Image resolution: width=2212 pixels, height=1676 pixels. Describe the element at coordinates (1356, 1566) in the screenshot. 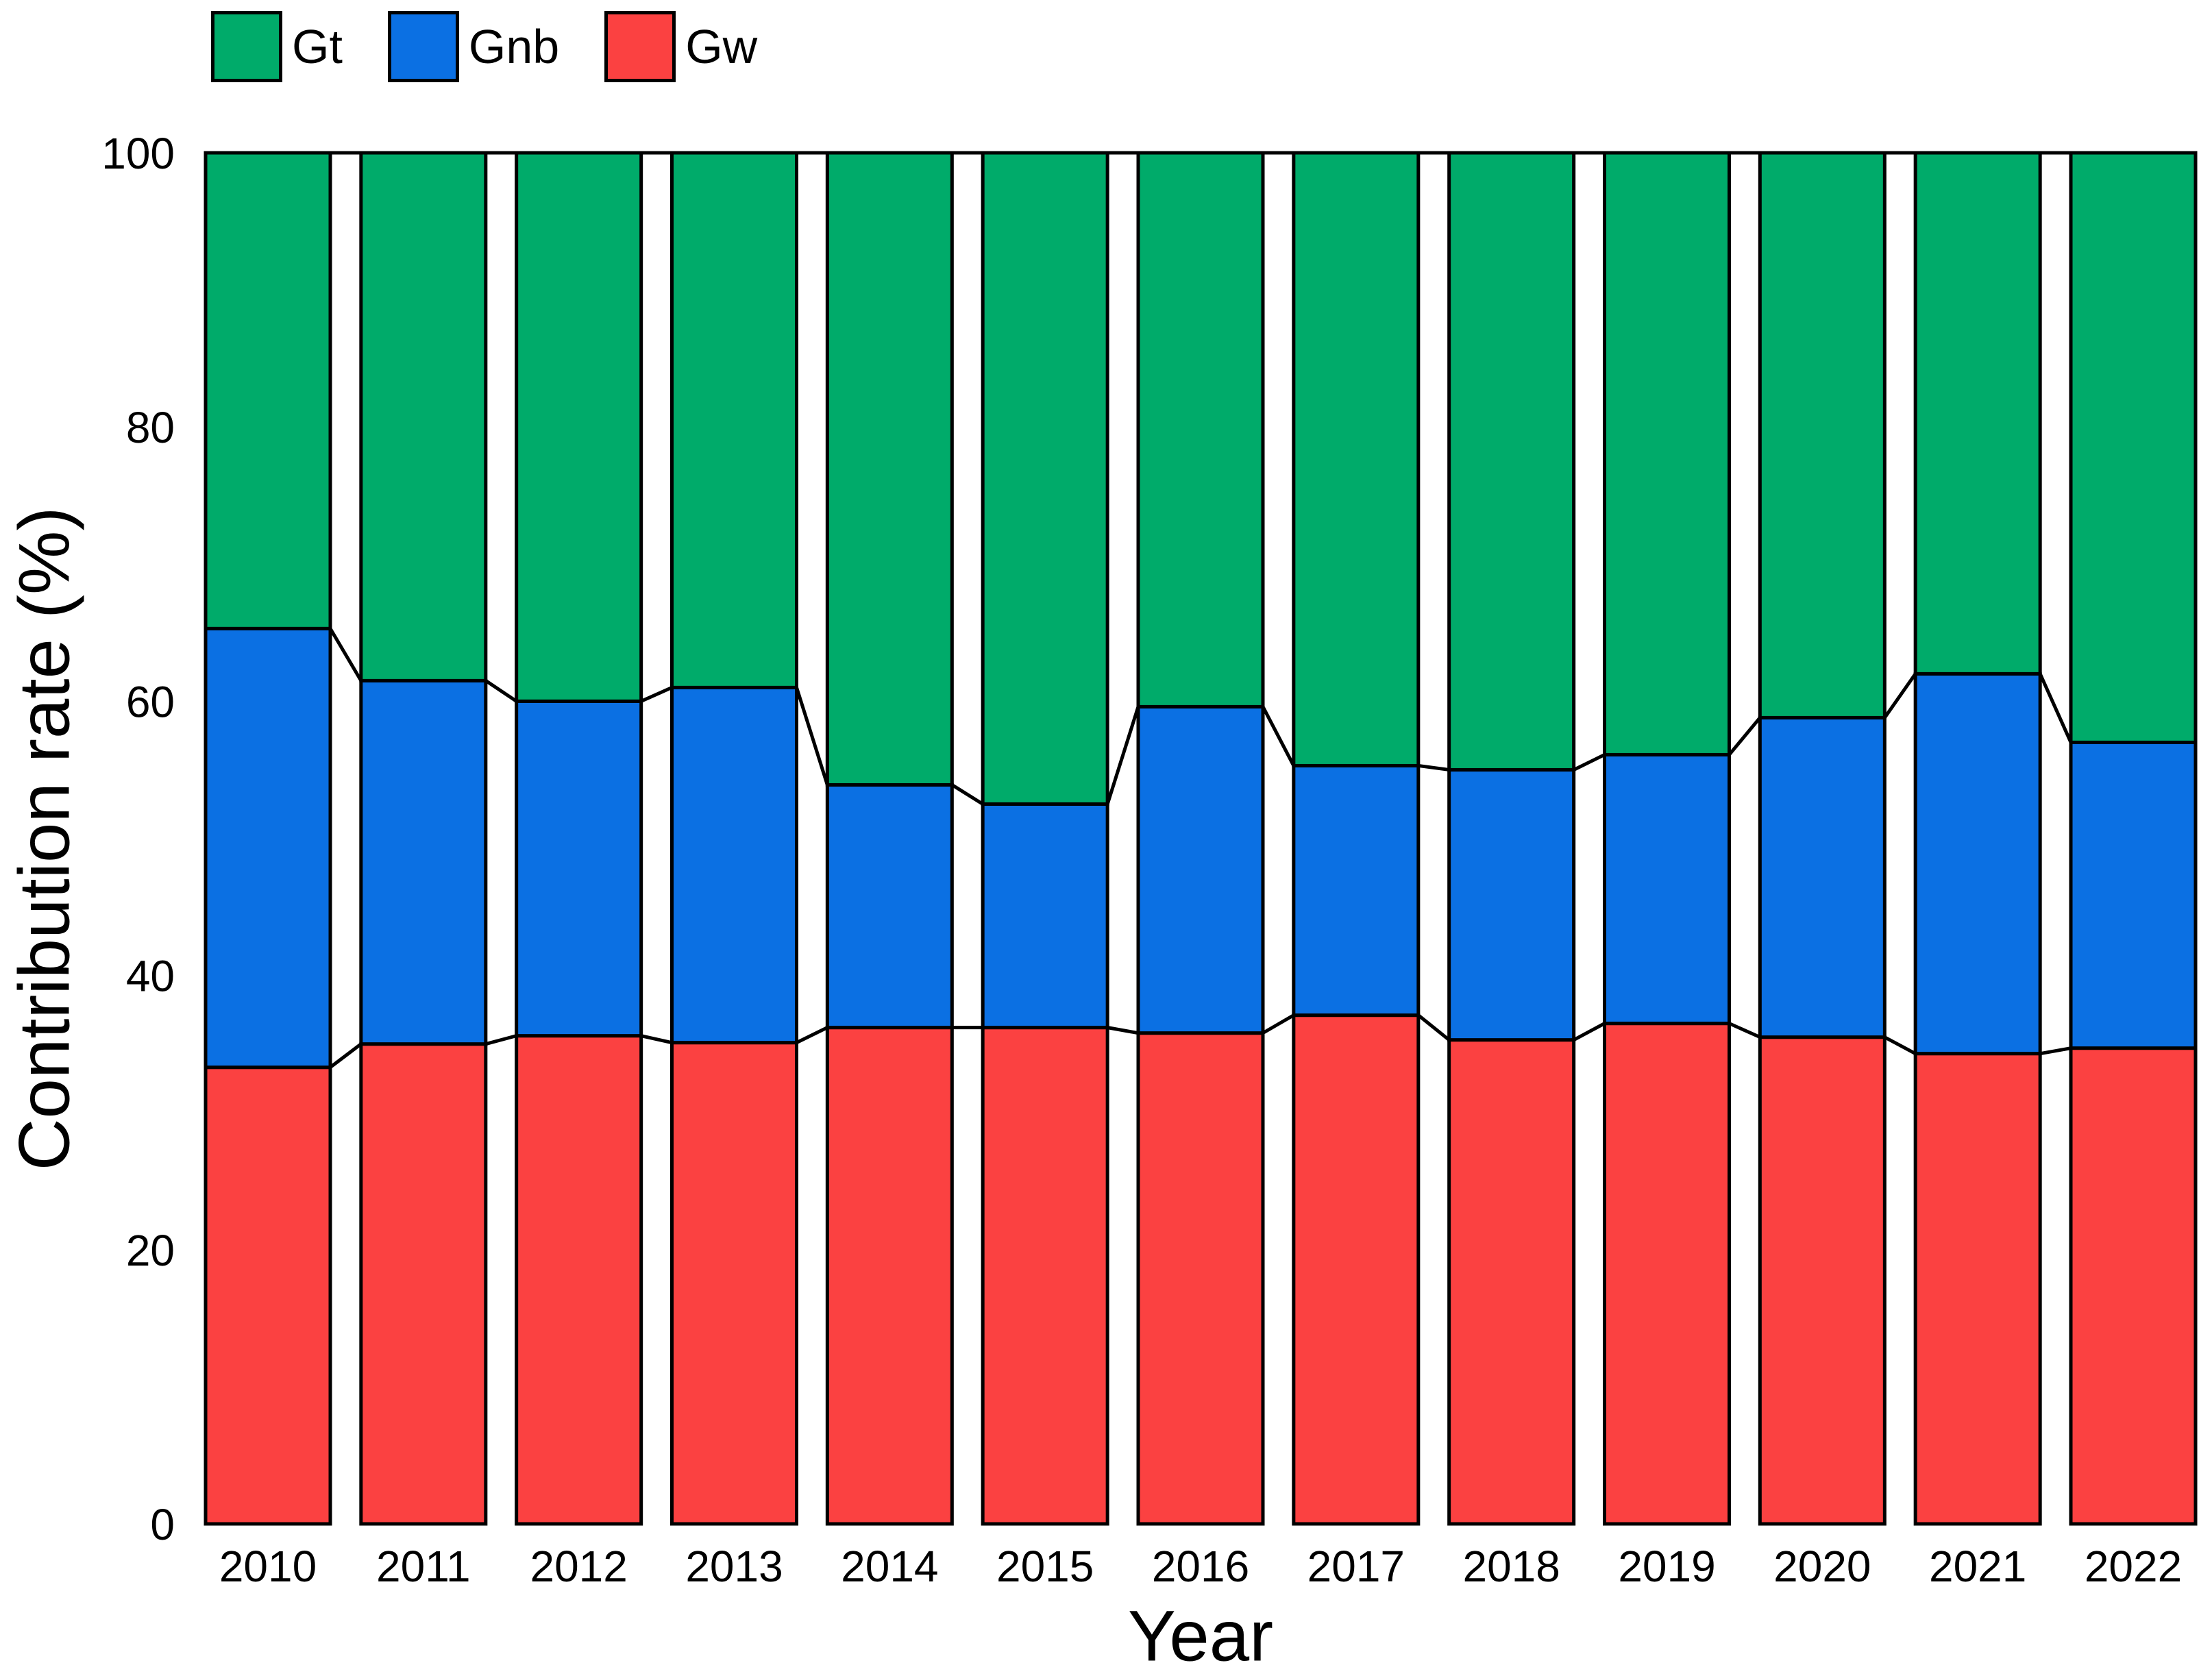

I see `x-tick-label-2017: 2017` at that location.